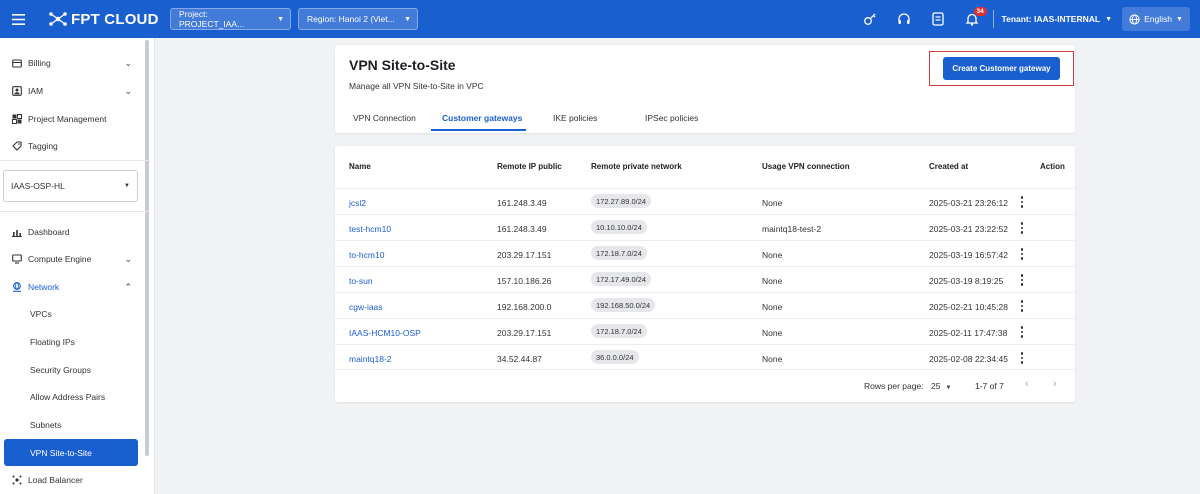 The width and height of the screenshot is (1200, 494). What do you see at coordinates (17, 259) in the screenshot?
I see `monitor-icon` at bounding box center [17, 259].